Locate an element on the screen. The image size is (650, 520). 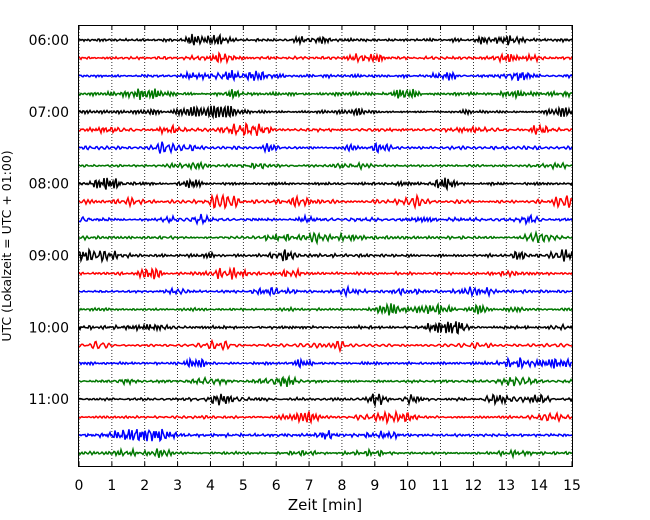
x-tick-label: 0 is located at coordinates (79, 486).